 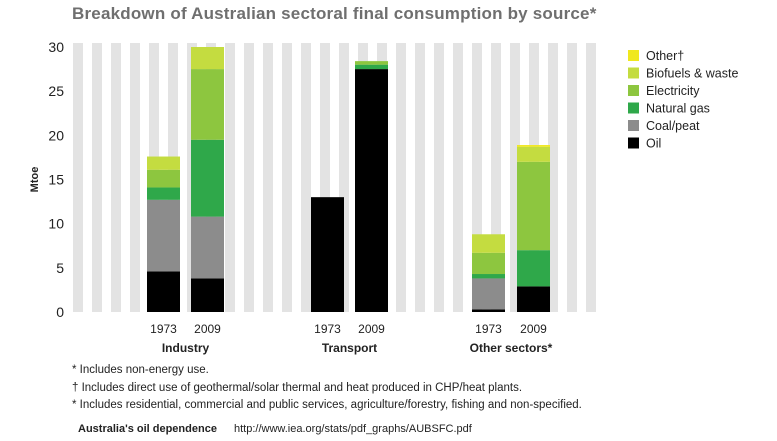 I want to click on legend-label-2: Electricity, so click(x=673, y=91).